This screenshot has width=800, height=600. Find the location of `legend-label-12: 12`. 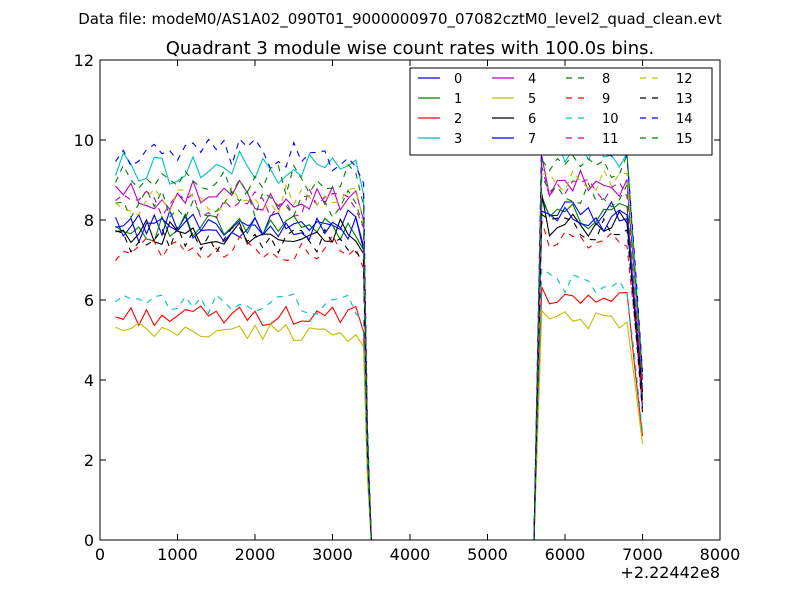

legend-label-12: 12 is located at coordinates (684, 79).